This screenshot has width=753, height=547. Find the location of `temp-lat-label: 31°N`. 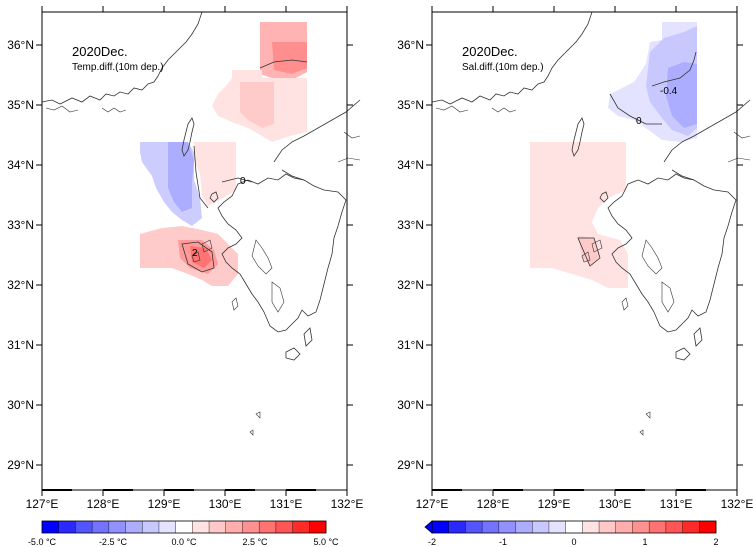

temp-lat-label: 31°N is located at coordinates (20, 345).